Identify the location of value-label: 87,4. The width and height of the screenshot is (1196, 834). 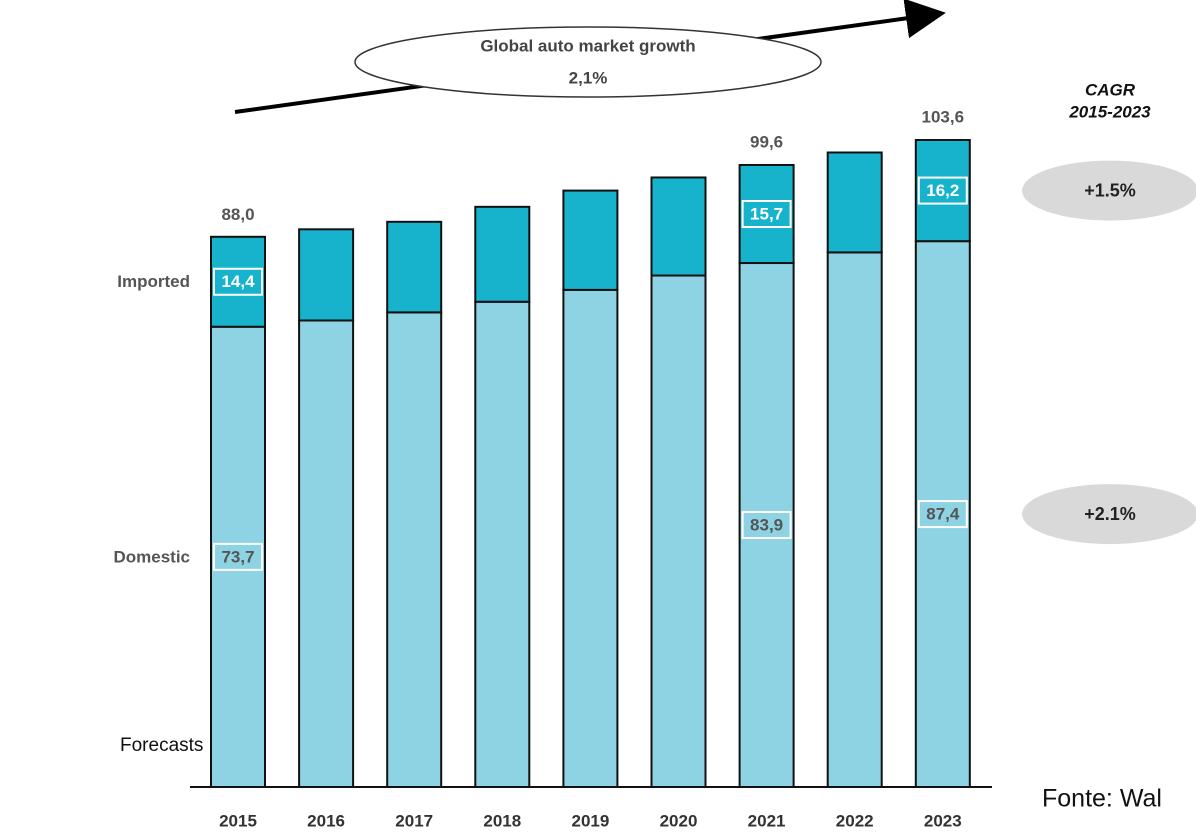
(943, 514).